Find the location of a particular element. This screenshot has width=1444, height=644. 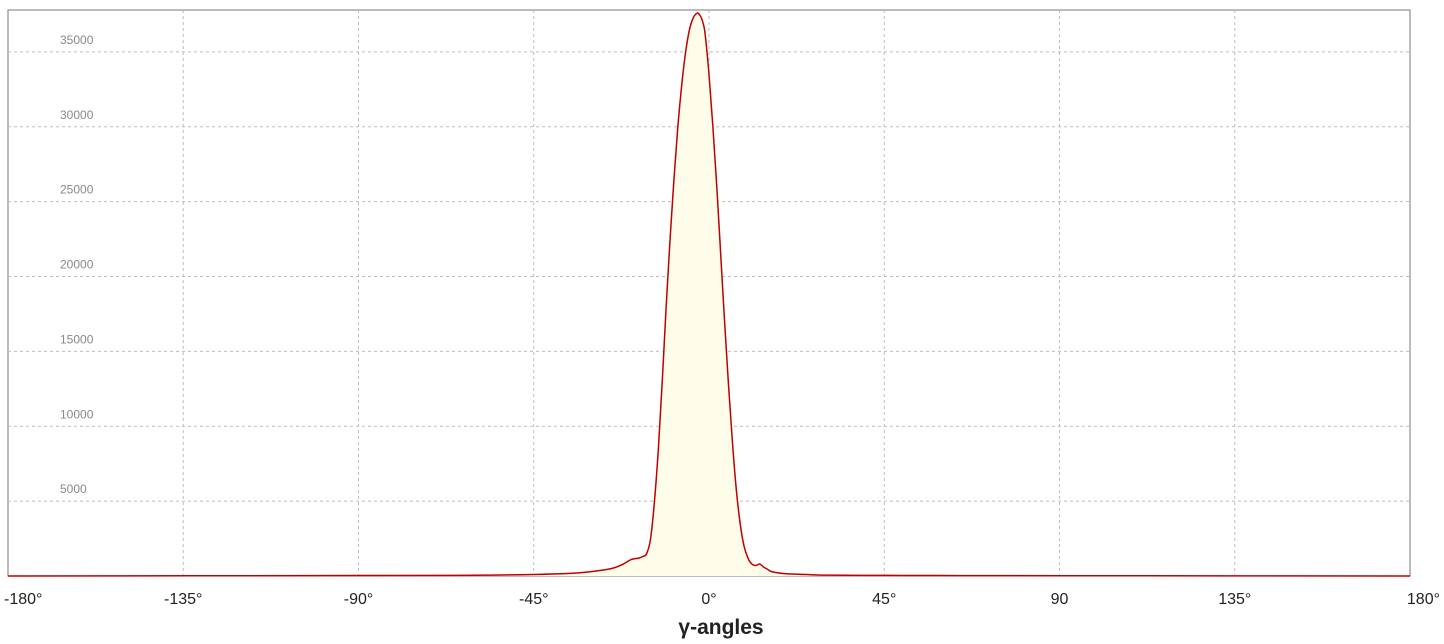

x-tick-label: -45° is located at coordinates (534, 599).